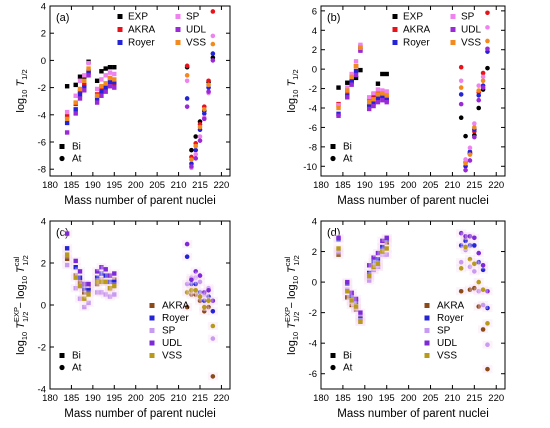 The height and width of the screenshot is (428, 550). Describe the element at coordinates (496, 185) in the screenshot. I see `x-tick-label: 220` at that location.